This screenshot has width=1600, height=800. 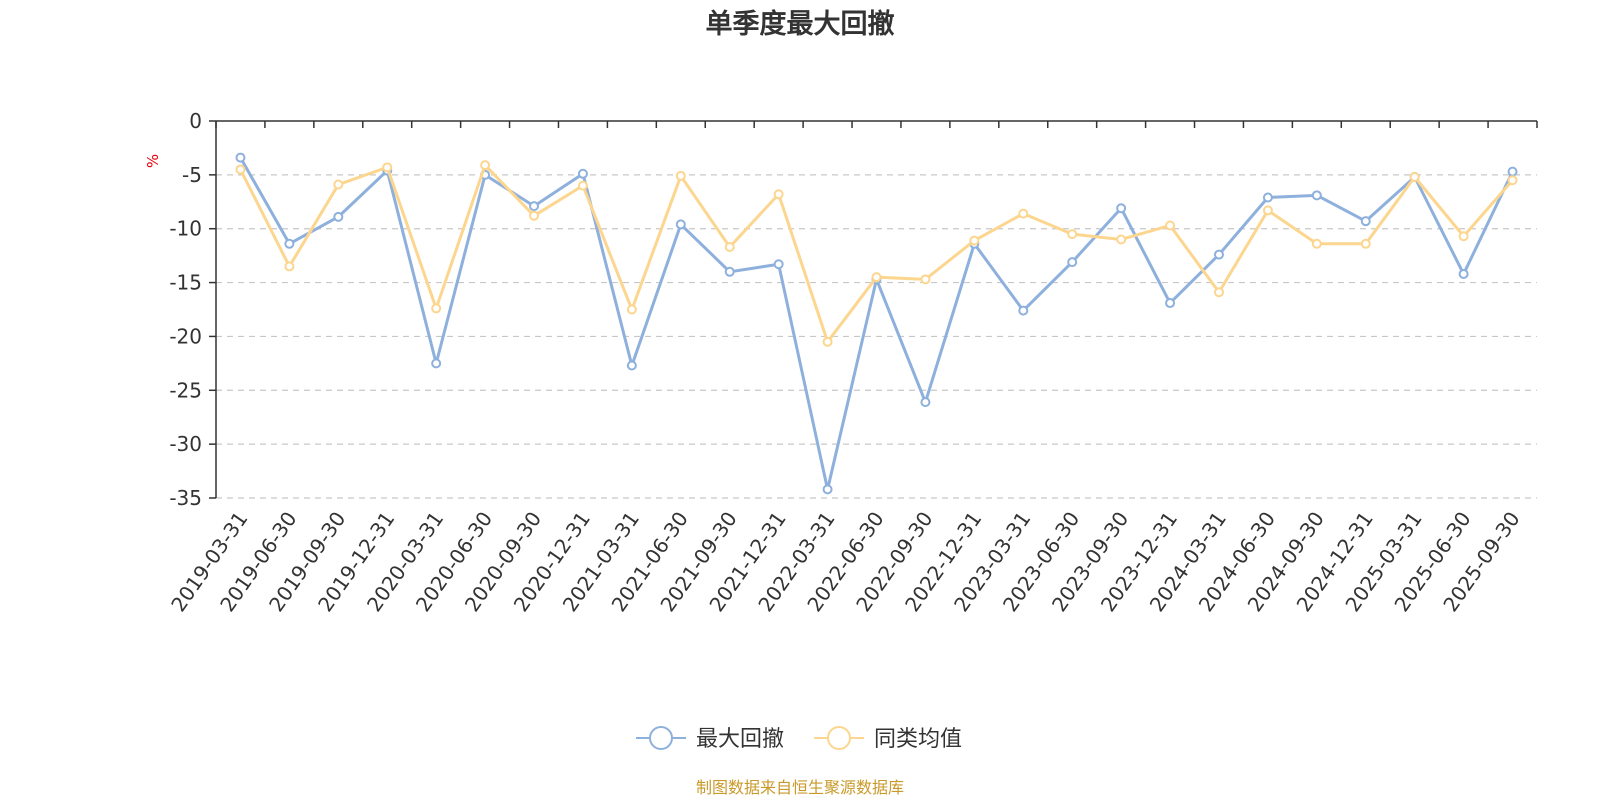 What do you see at coordinates (185, 336) in the screenshot?
I see `y-tick-label: -20` at bounding box center [185, 336].